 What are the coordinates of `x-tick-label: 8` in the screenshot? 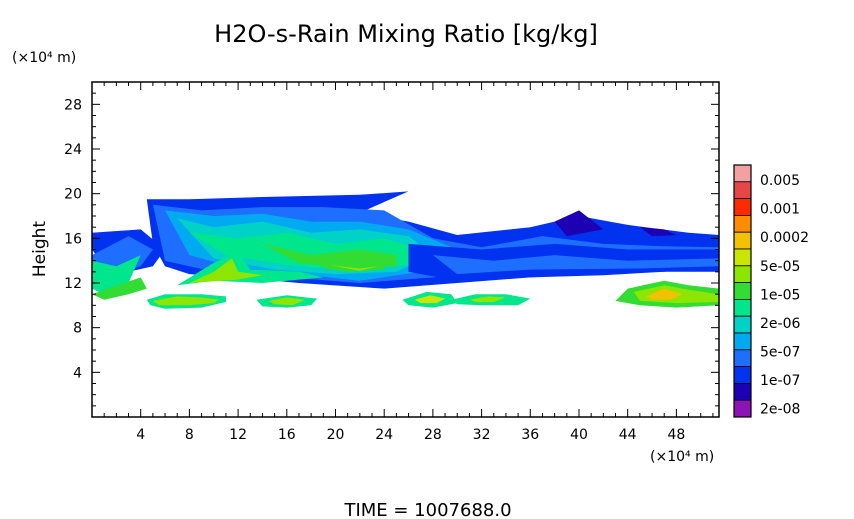 It's located at (189, 435).